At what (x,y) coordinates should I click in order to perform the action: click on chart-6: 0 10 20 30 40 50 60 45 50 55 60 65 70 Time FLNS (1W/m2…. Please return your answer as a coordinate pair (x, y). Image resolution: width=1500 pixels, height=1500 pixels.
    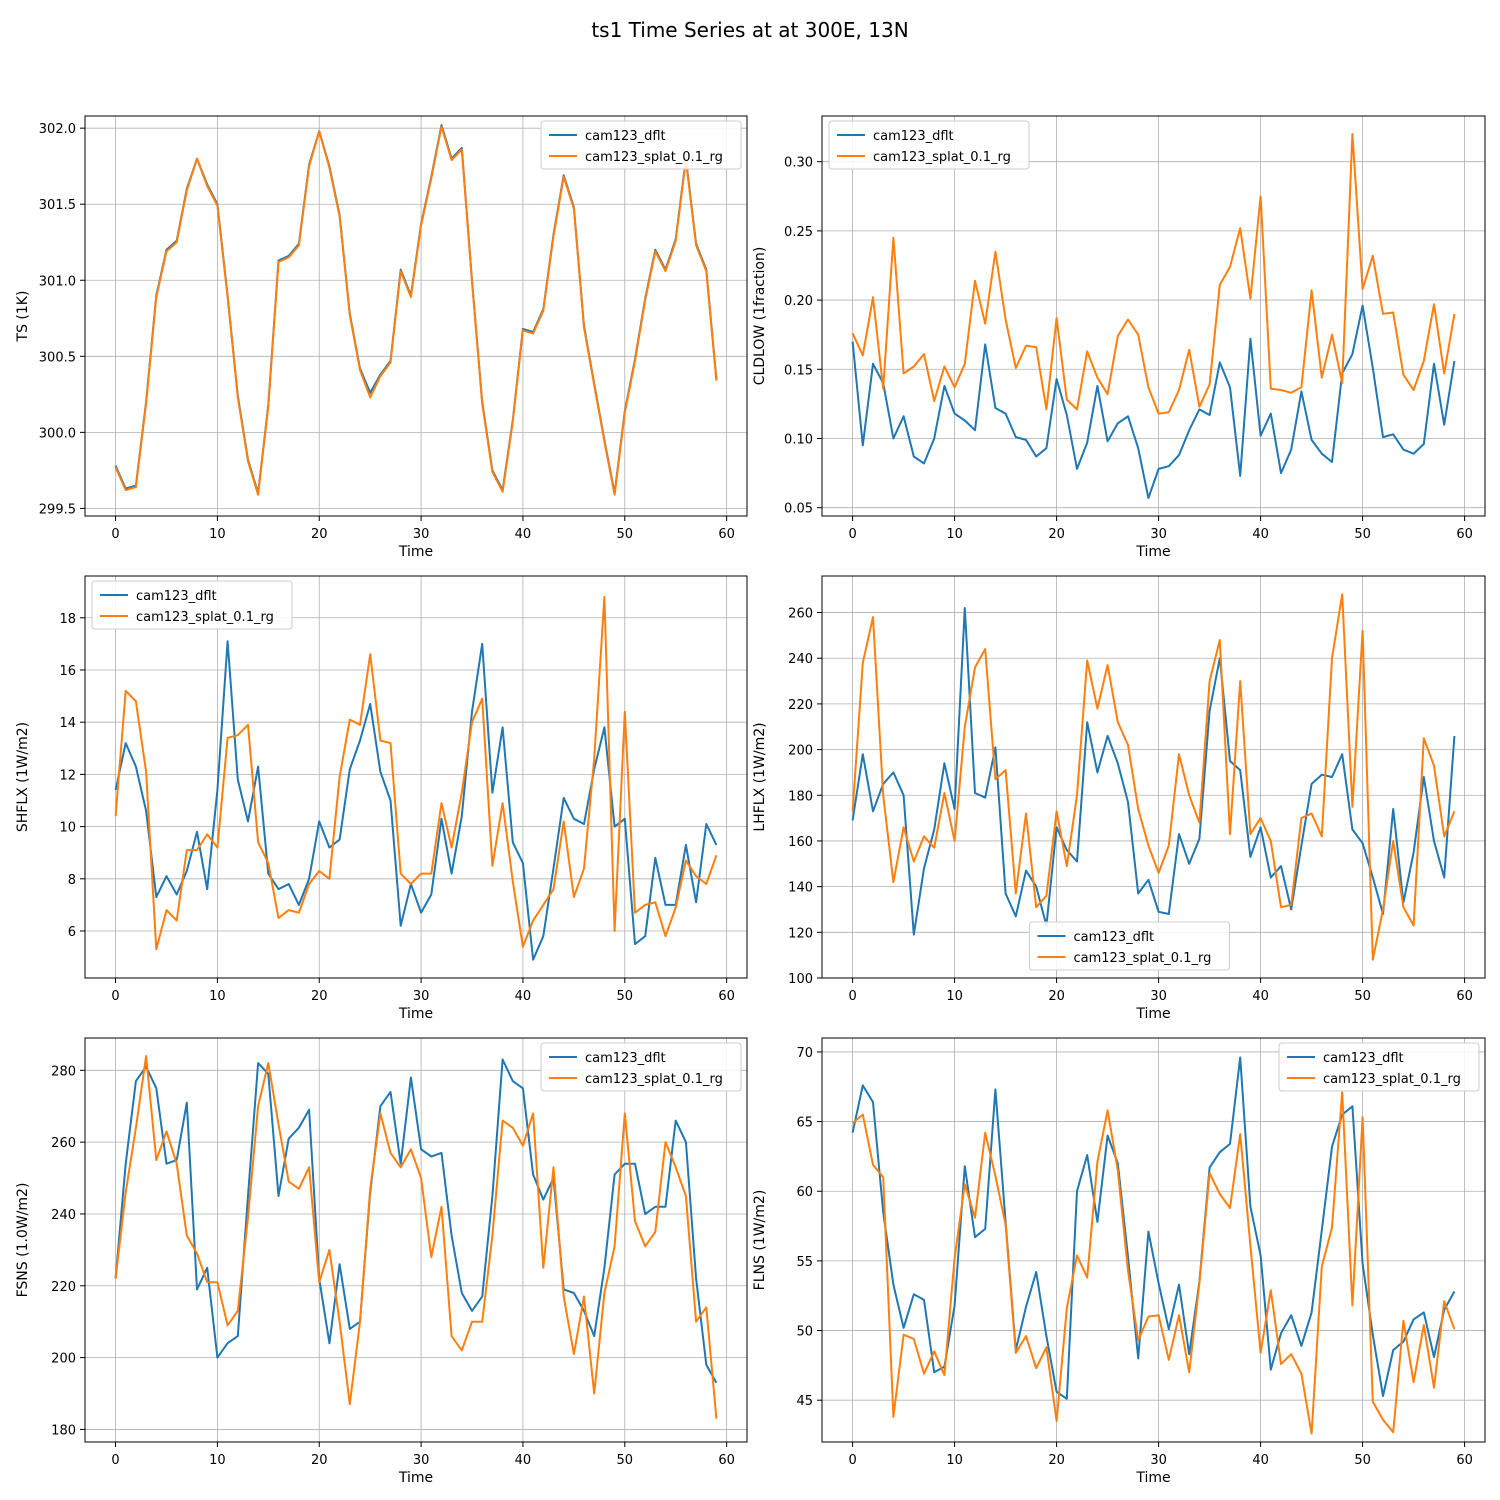
    Looking at the image, I should click on (1119, 1261).